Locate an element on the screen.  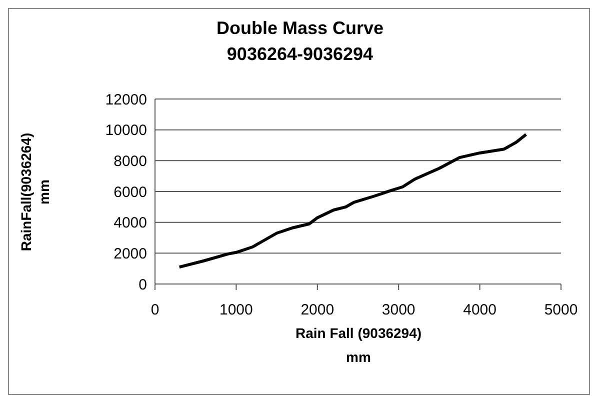
x-axis-title: Rain Fall (9036294) mm is located at coordinates (358, 345).